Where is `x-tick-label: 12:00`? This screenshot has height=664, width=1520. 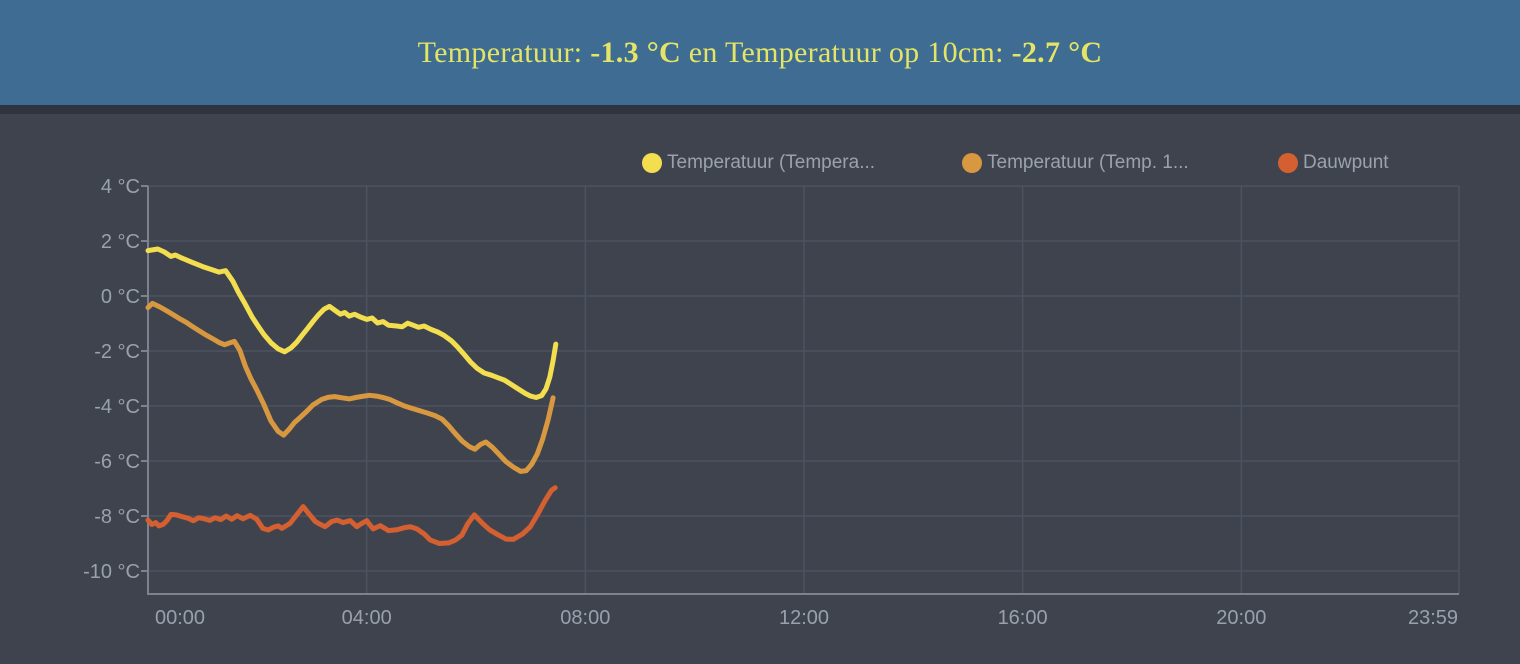 x-tick-label: 12:00 is located at coordinates (804, 618).